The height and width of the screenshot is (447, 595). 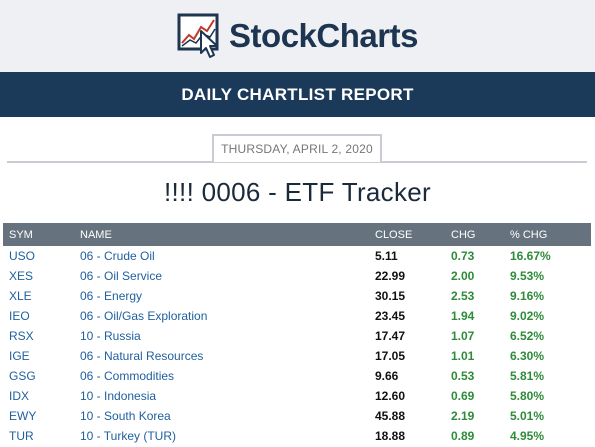 What do you see at coordinates (394, 234) in the screenshot?
I see `header-close: CLOSE` at bounding box center [394, 234].